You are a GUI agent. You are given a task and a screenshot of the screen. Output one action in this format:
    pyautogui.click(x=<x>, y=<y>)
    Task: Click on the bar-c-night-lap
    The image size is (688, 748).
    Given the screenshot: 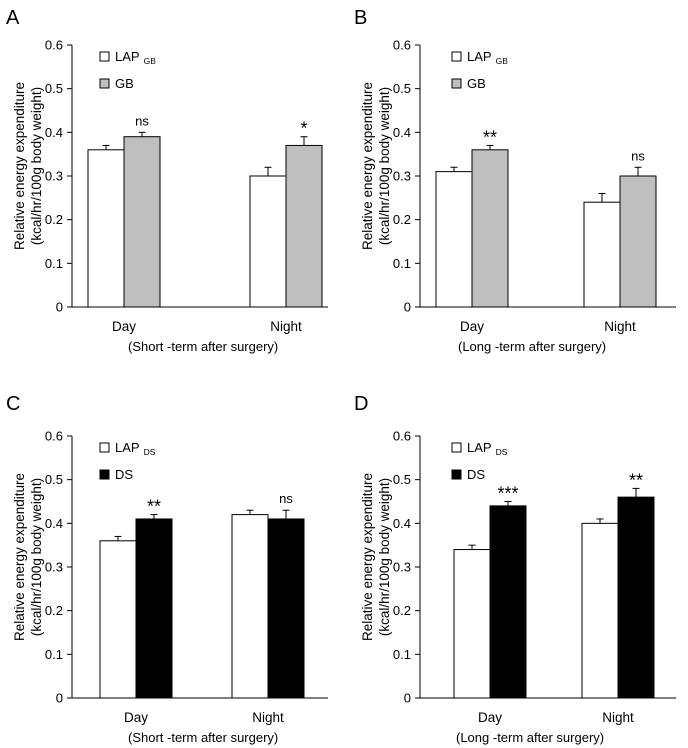 What is the action you would take?
    pyautogui.click(x=250, y=606)
    